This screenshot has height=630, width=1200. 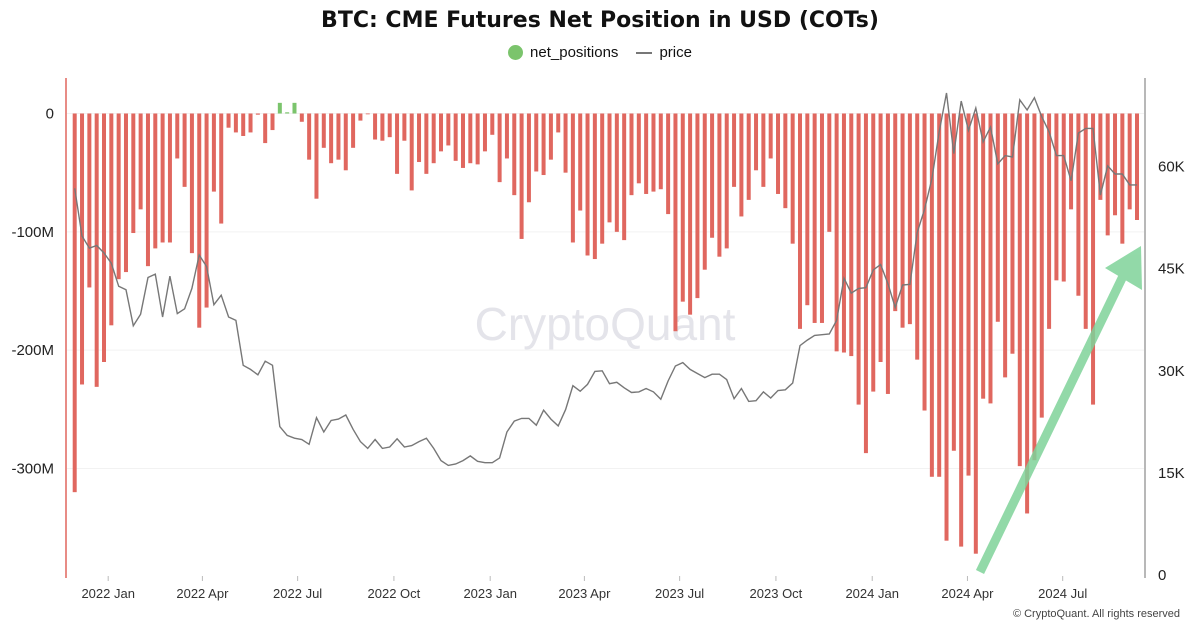 I want to click on legend-item-net-positions: net_positions, so click(x=563, y=52).